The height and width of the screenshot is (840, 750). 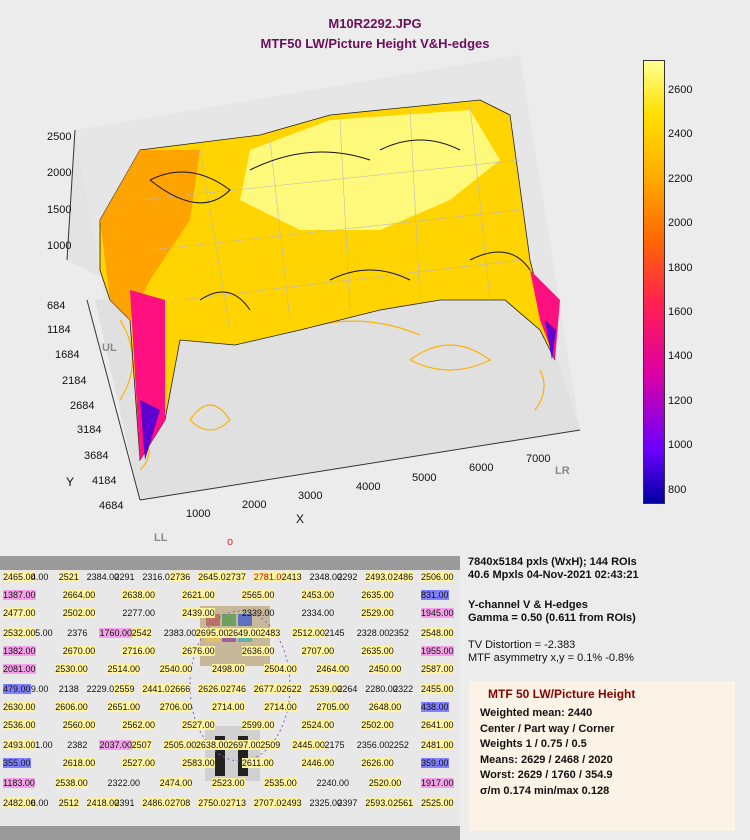 I want to click on roi-value: 2280.00, so click(x=381, y=689).